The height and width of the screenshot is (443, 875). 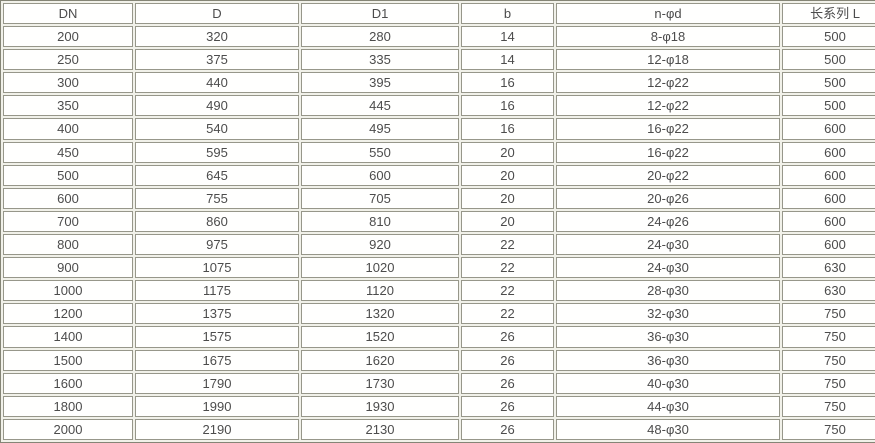 I want to click on table-cell: 28-φ30, so click(x=668, y=291).